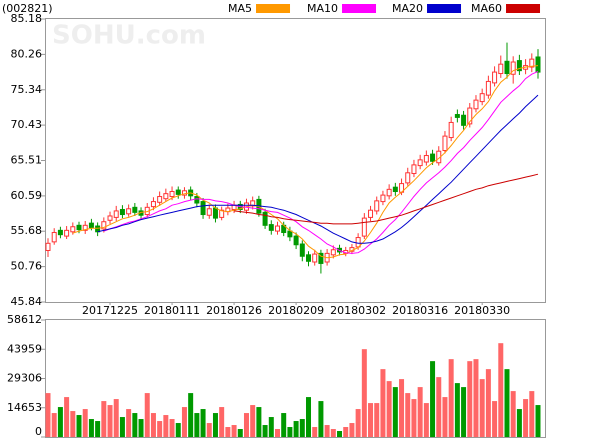 The image size is (600, 440). I want to click on x-tick-label: 20180330, so click(482, 310).